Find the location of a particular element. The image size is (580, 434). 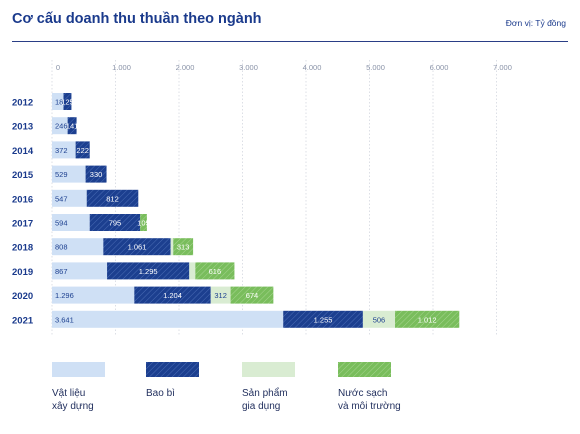

data-label: 808 is located at coordinates (61, 247).